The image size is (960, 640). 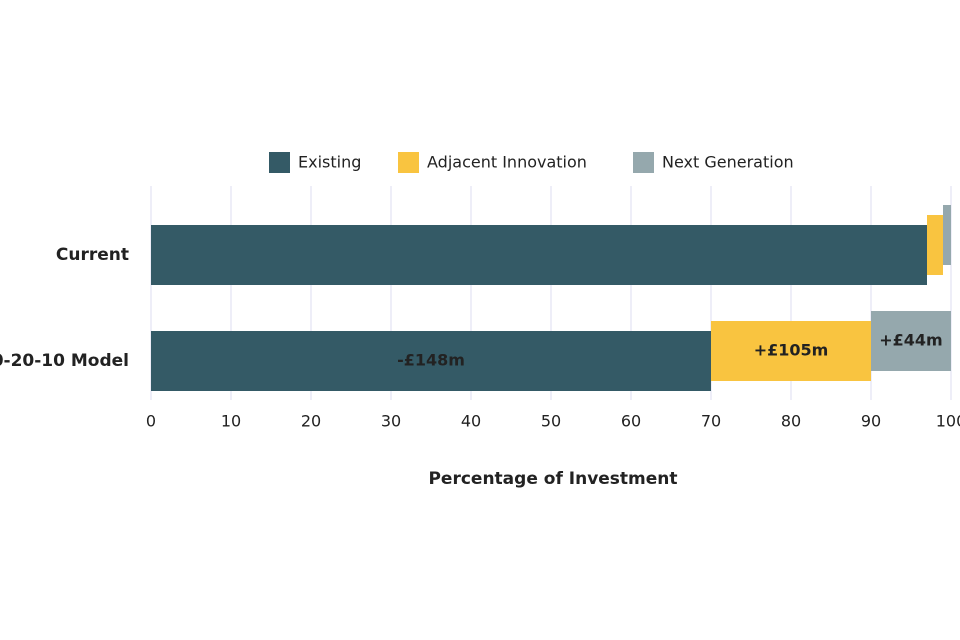 I want to click on x-tick-label: 80, so click(x=791, y=421).